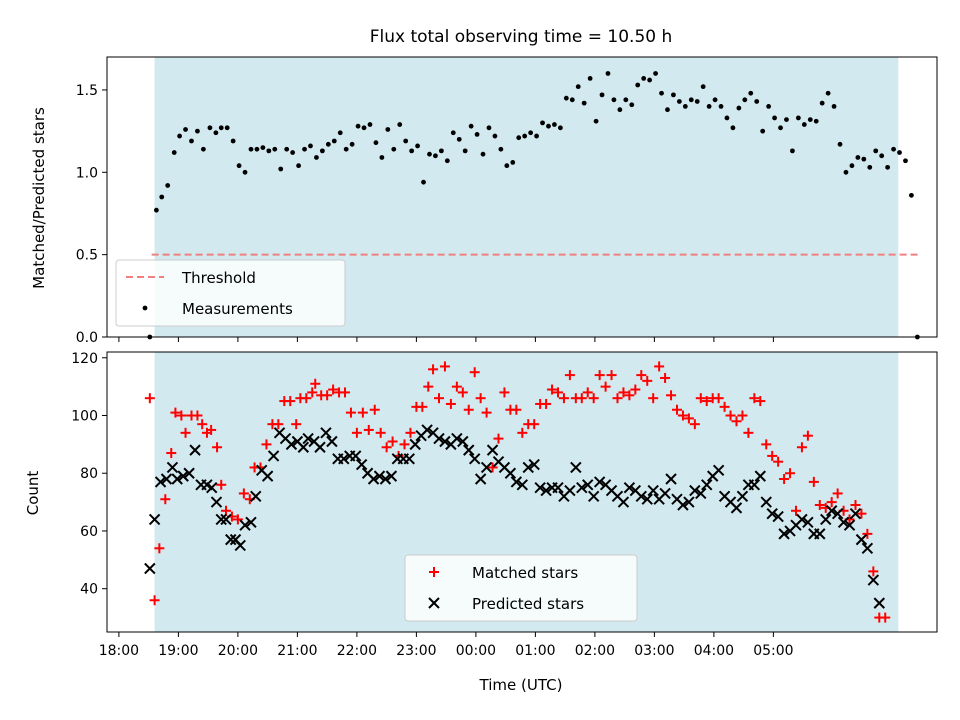 This screenshot has width=960, height=720. Describe the element at coordinates (89, 590) in the screenshot. I see `y-tick-label: 40` at that location.